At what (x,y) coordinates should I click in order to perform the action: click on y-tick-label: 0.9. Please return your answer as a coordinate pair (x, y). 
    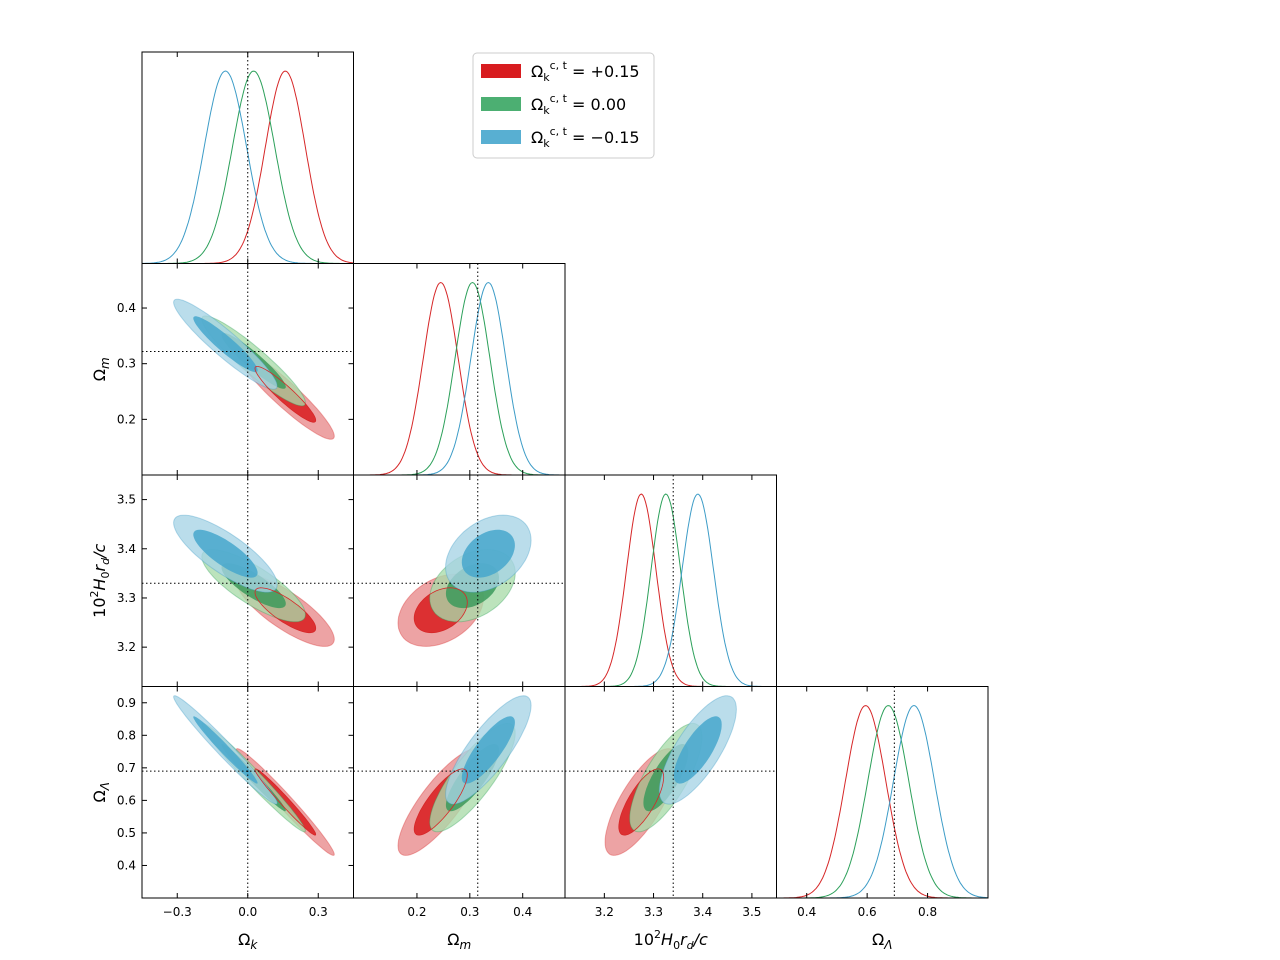
    Looking at the image, I should click on (126, 703).